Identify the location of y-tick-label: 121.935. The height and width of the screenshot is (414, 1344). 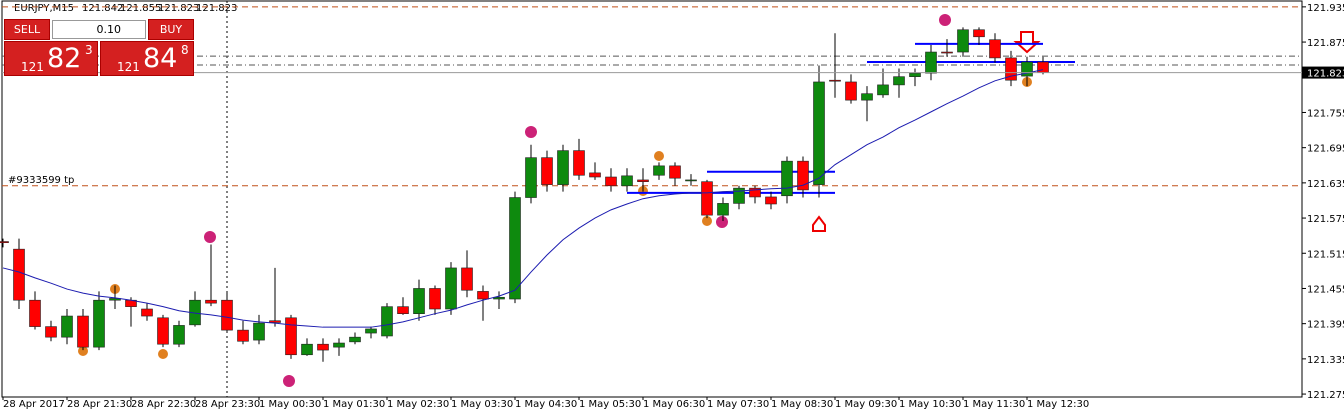
(1325, 8).